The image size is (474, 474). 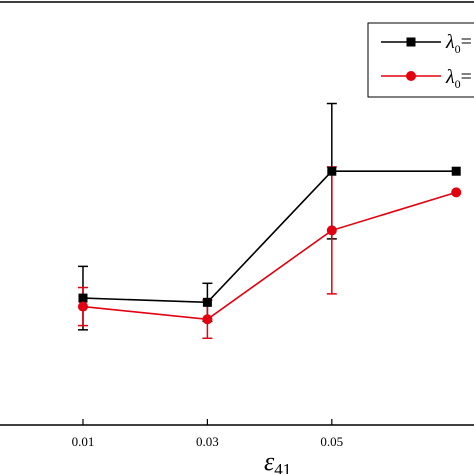 I want to click on x-axis-ticks: 0.01 0.03 0.05, so click(x=207, y=434).